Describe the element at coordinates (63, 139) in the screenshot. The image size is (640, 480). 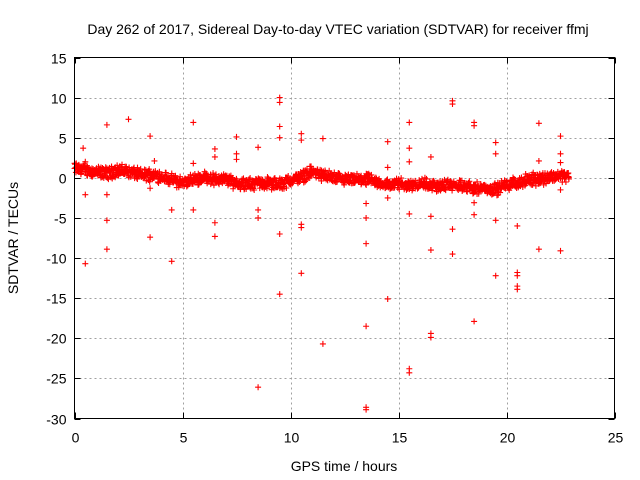
I see `y-tick-label: 5` at that location.